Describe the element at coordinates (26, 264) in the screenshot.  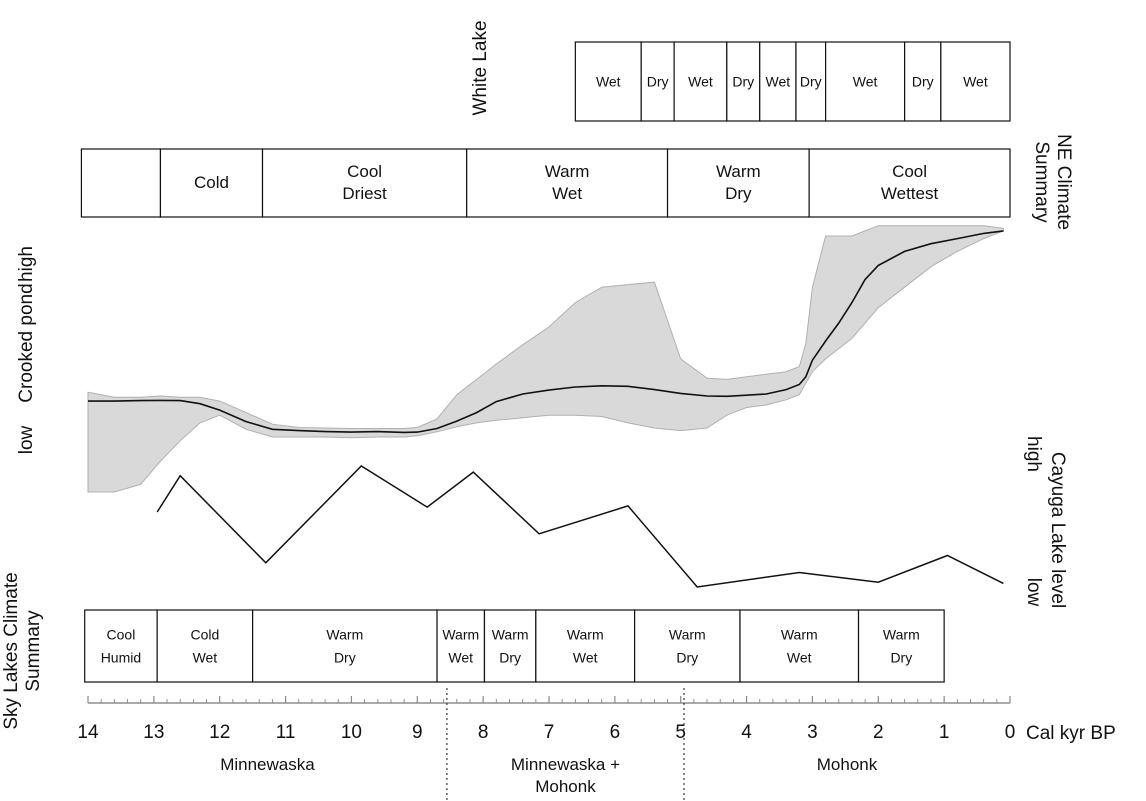
I see `crooked-pond-high-label: high` at that location.